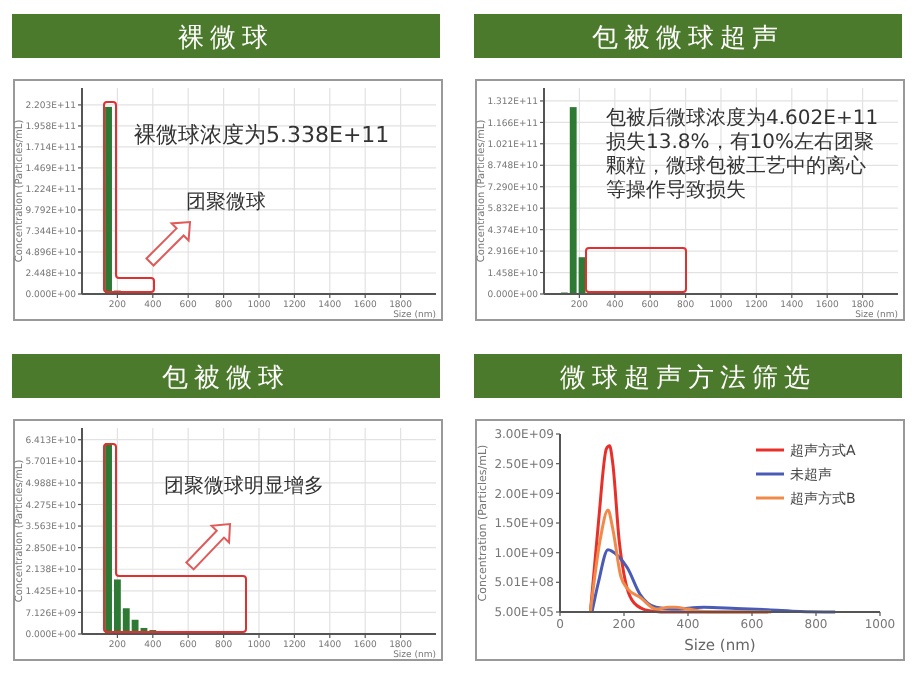 This screenshot has width=924, height=682. Describe the element at coordinates (226, 379) in the screenshot. I see `chart-title: 包被微球` at that location.